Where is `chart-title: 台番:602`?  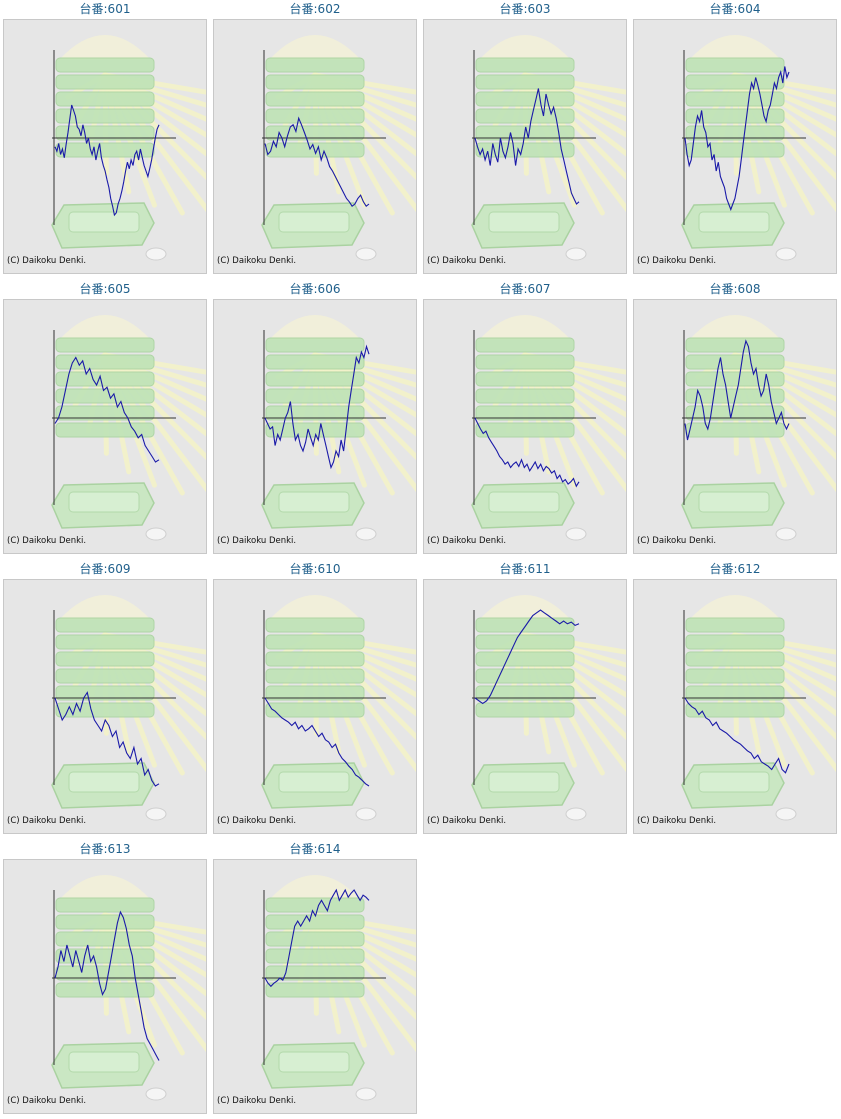
chart-title: 台番:602 is located at coordinates (315, 9).